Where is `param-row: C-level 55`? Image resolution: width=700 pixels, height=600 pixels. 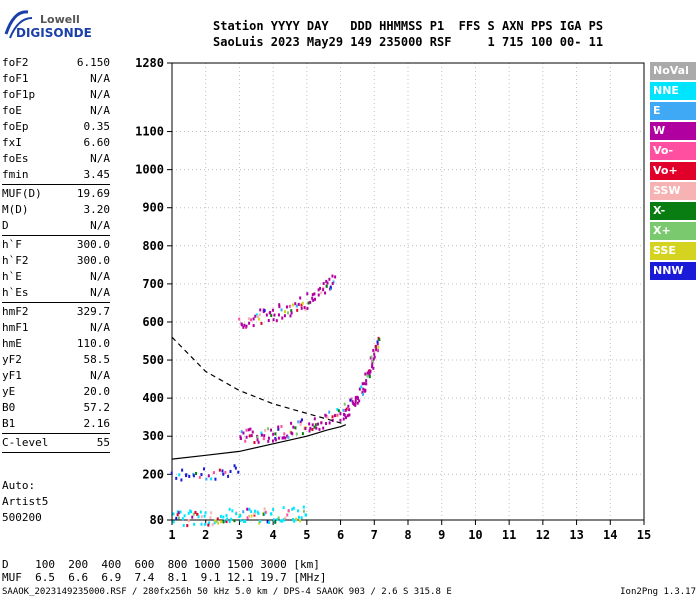 param-row: C-level 55 is located at coordinates (56, 443).